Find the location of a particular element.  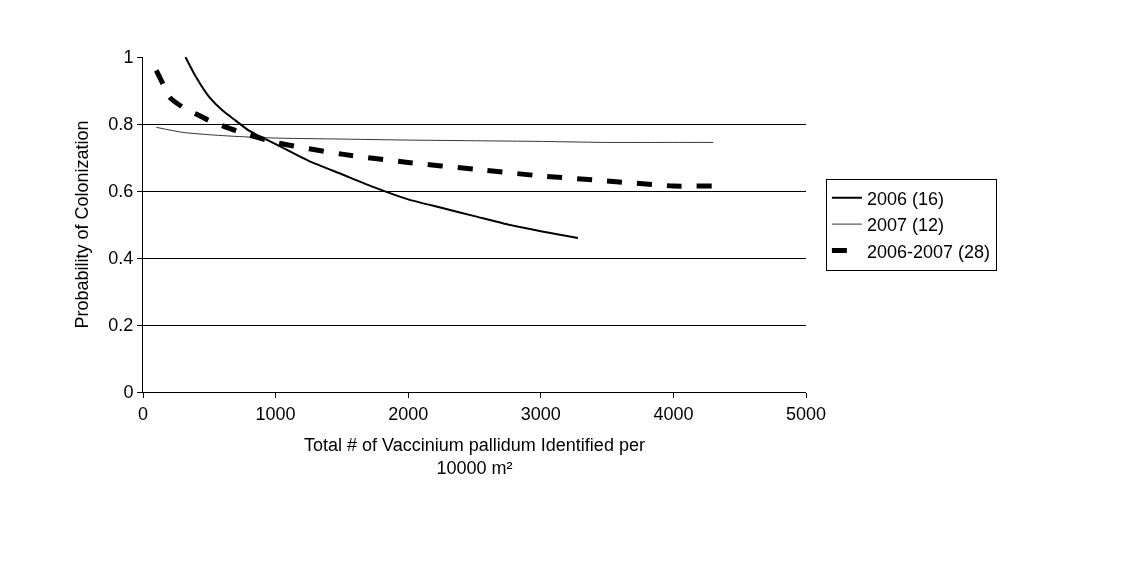

y-tick-label: 0.4 is located at coordinates (121, 258).